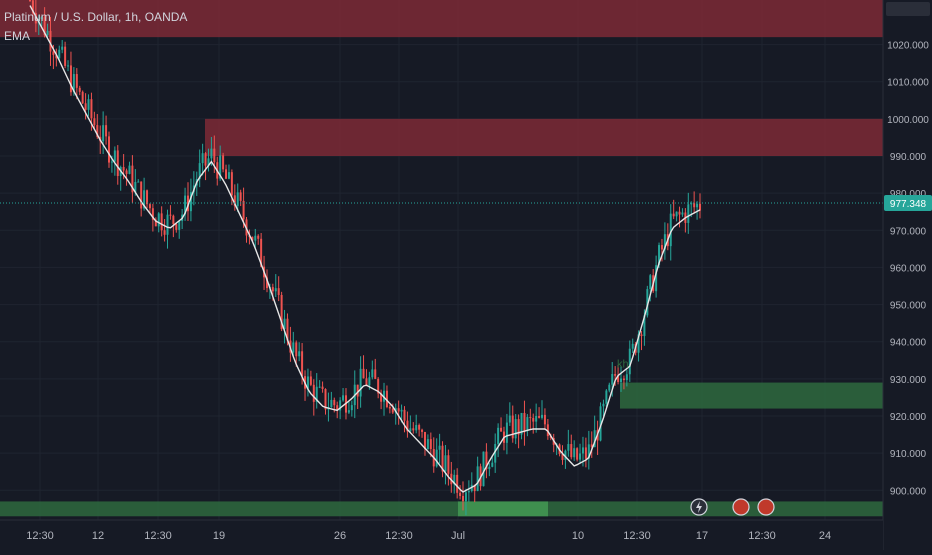  I want to click on annotation-text: kh, so click(623, 365).